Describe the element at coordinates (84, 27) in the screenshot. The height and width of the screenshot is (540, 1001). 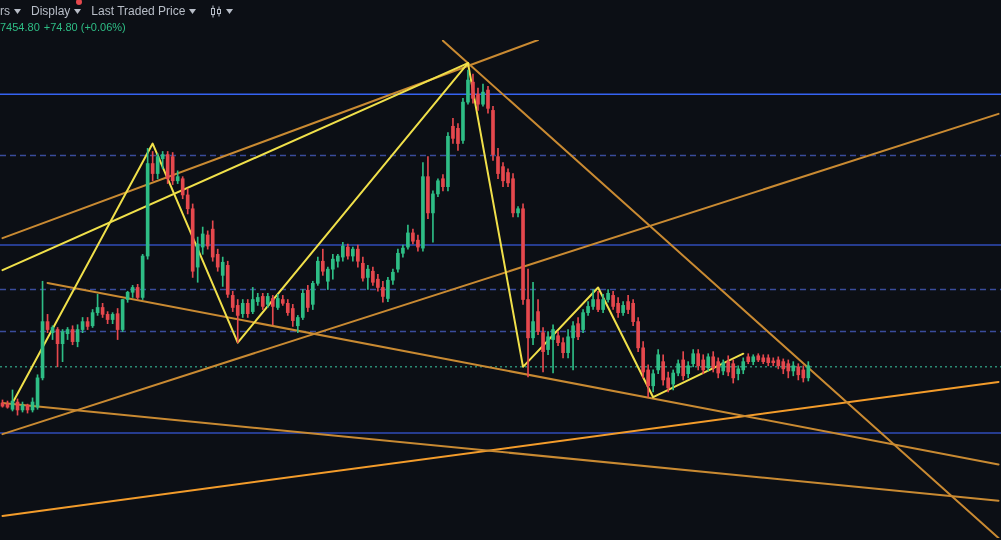
I see `text: +74.80 (+0.06%)` at that location.